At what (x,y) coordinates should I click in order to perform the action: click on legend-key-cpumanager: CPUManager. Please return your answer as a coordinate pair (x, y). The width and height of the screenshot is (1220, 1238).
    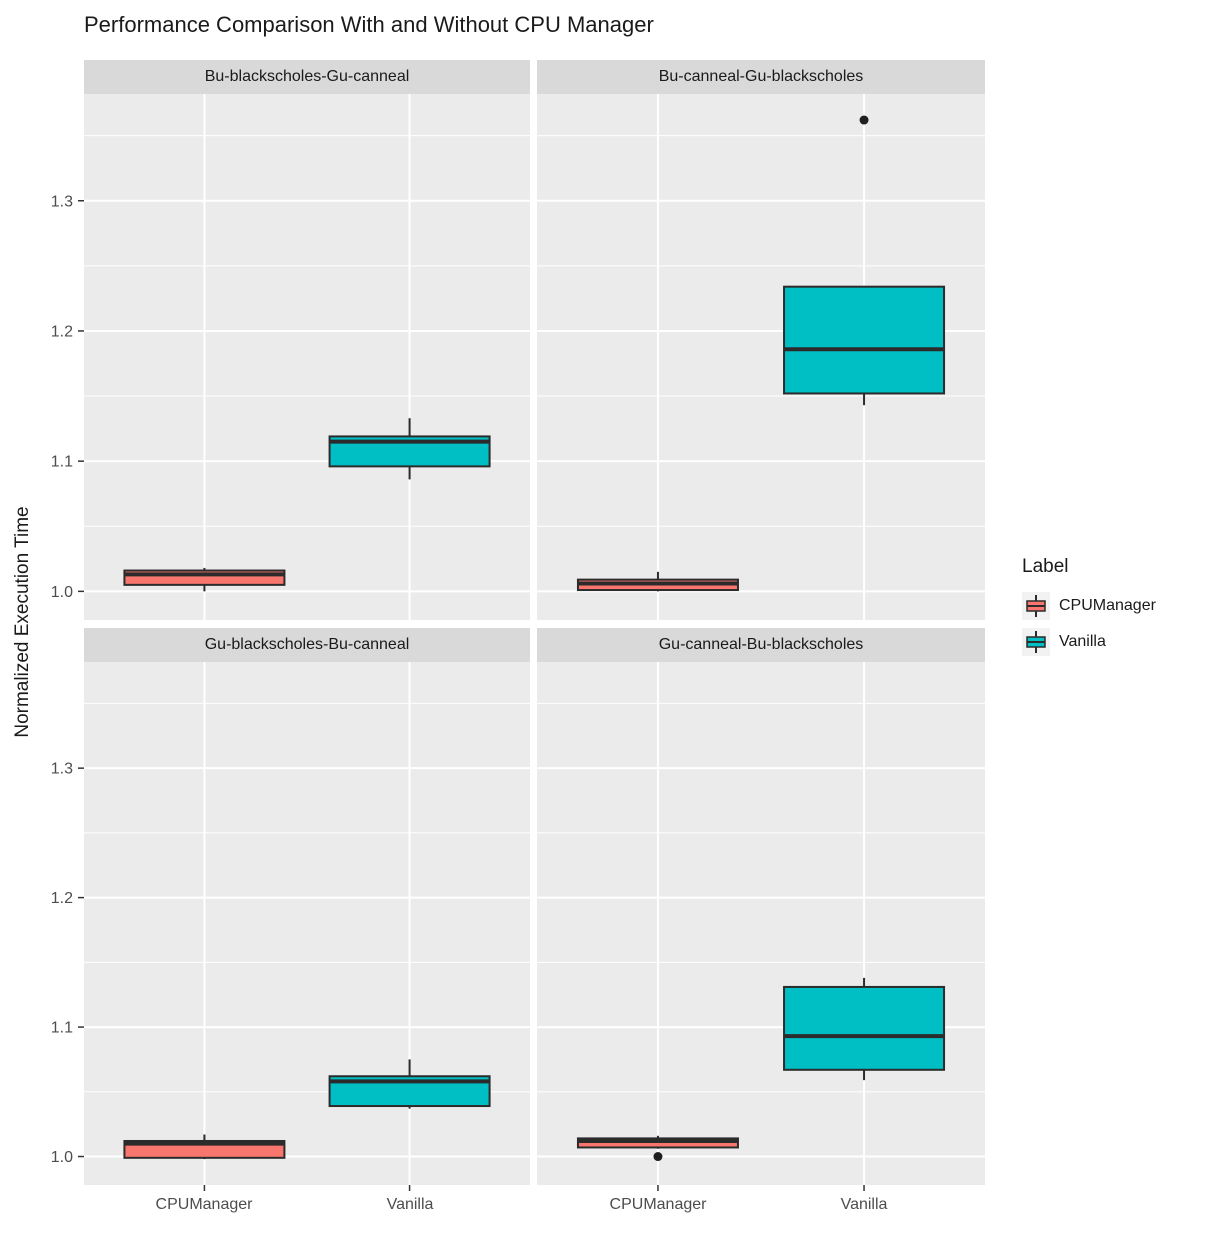
    Looking at the image, I should click on (1089, 606).